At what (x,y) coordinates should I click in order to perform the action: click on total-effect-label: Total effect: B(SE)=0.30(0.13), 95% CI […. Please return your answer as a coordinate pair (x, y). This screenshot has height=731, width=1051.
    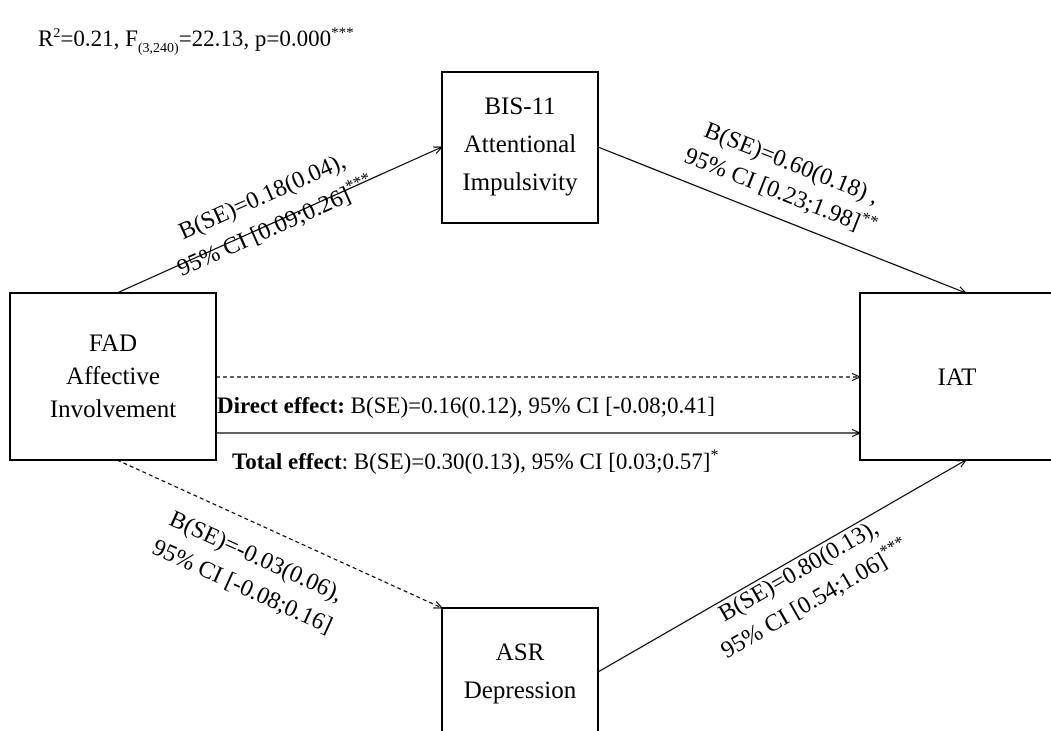
    Looking at the image, I should click on (475, 460).